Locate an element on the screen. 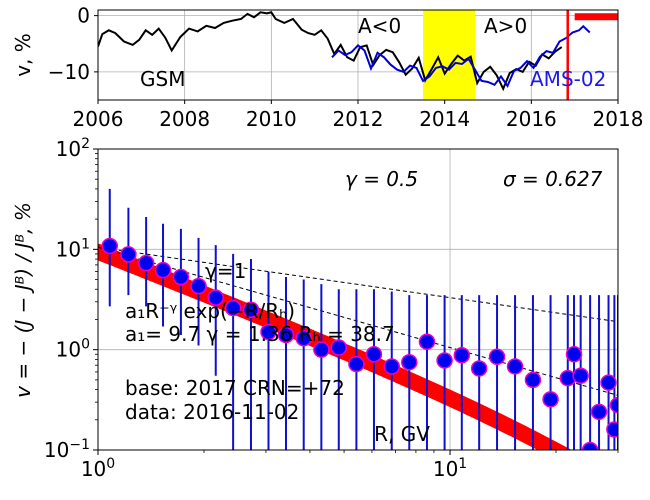  shaded-region is located at coordinates (449, 55).